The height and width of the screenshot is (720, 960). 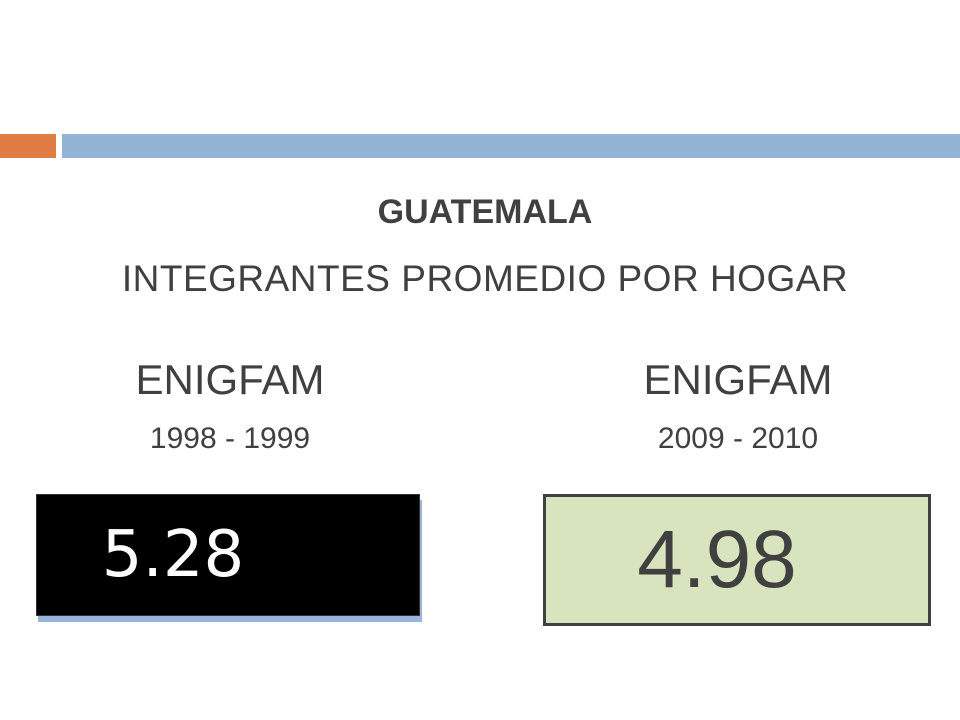 I want to click on header-bar, so click(x=511, y=146).